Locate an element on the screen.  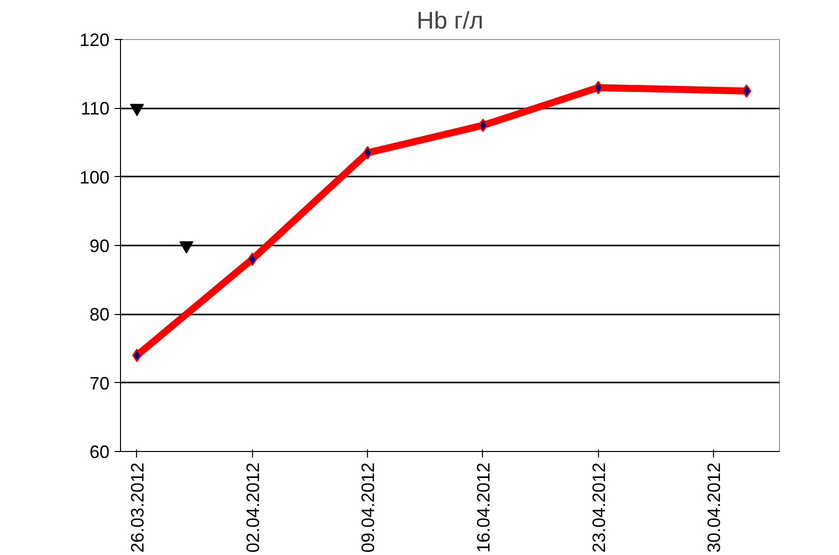
chart-title: Hb г/л is located at coordinates (450, 21).